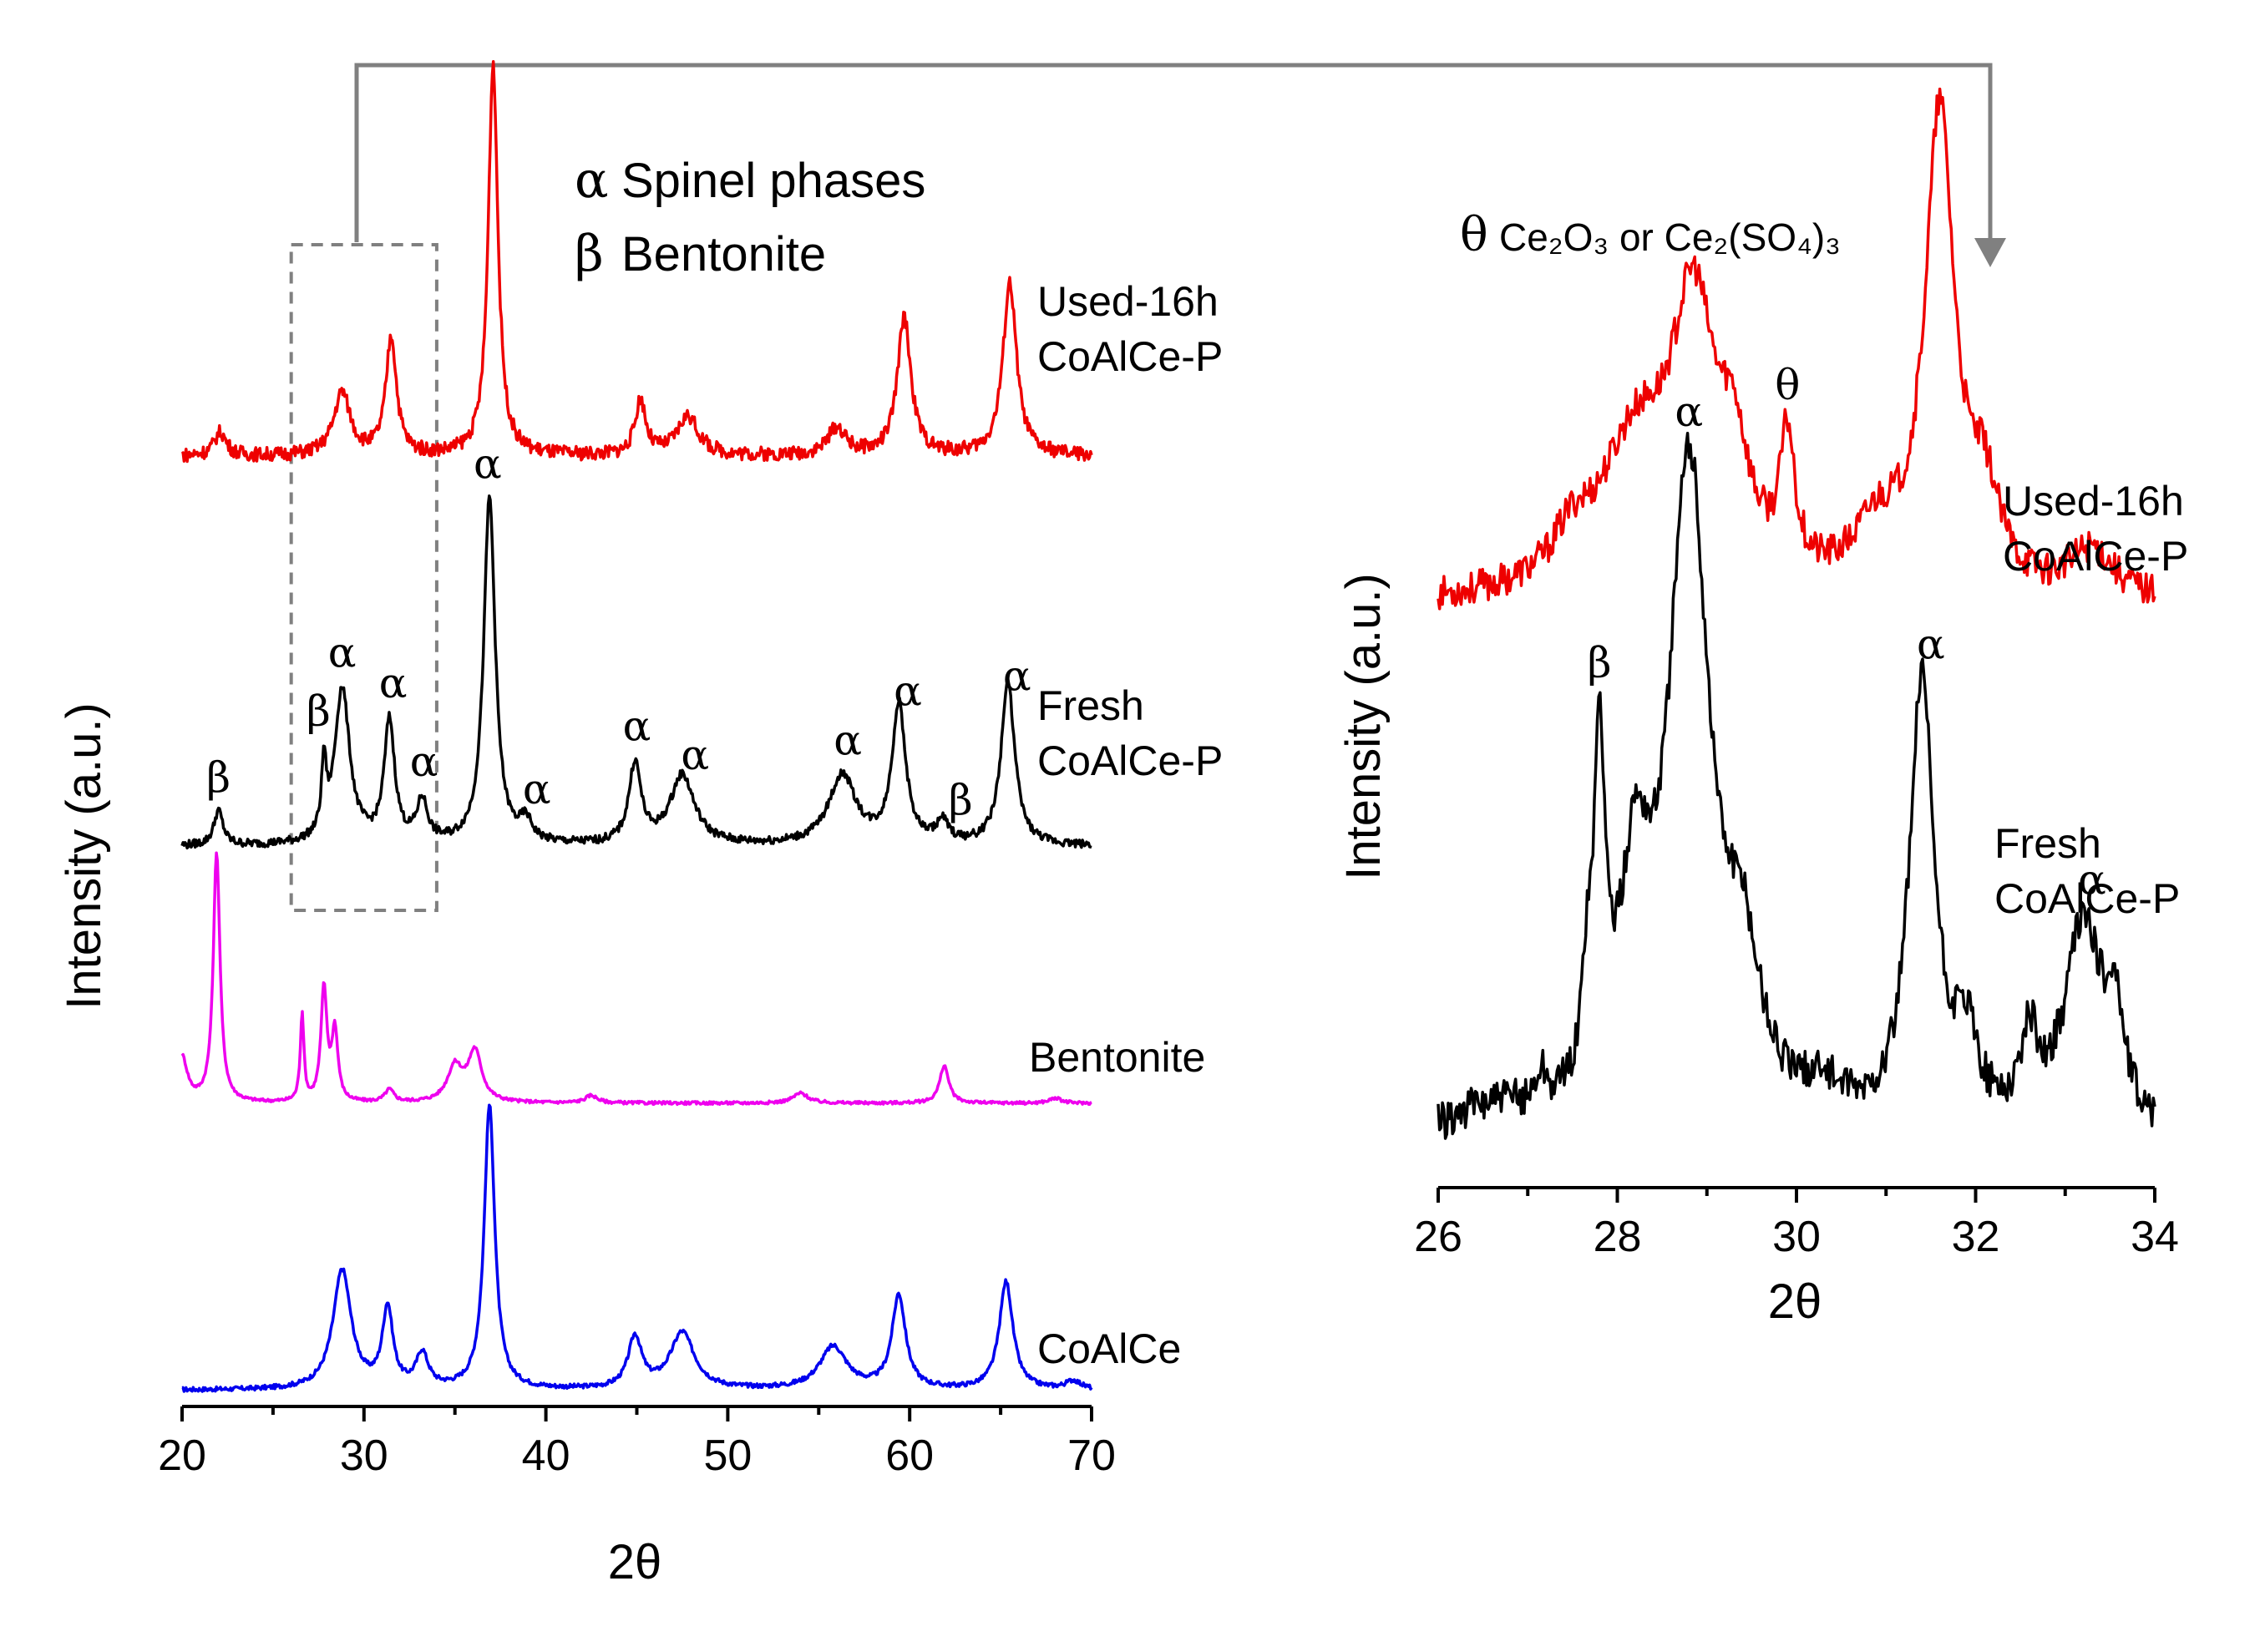 The height and width of the screenshot is (1652, 2260). I want to click on left-series-fresh-coalce-p, so click(636, 672).